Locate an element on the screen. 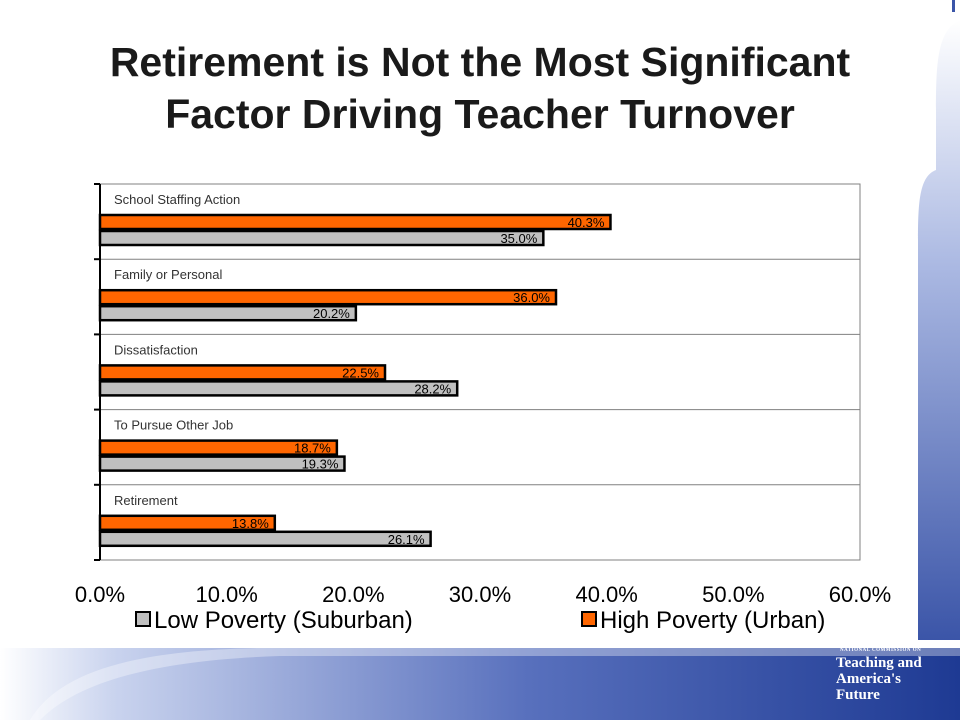  x-tick-label: 30.0% is located at coordinates (480, 594).